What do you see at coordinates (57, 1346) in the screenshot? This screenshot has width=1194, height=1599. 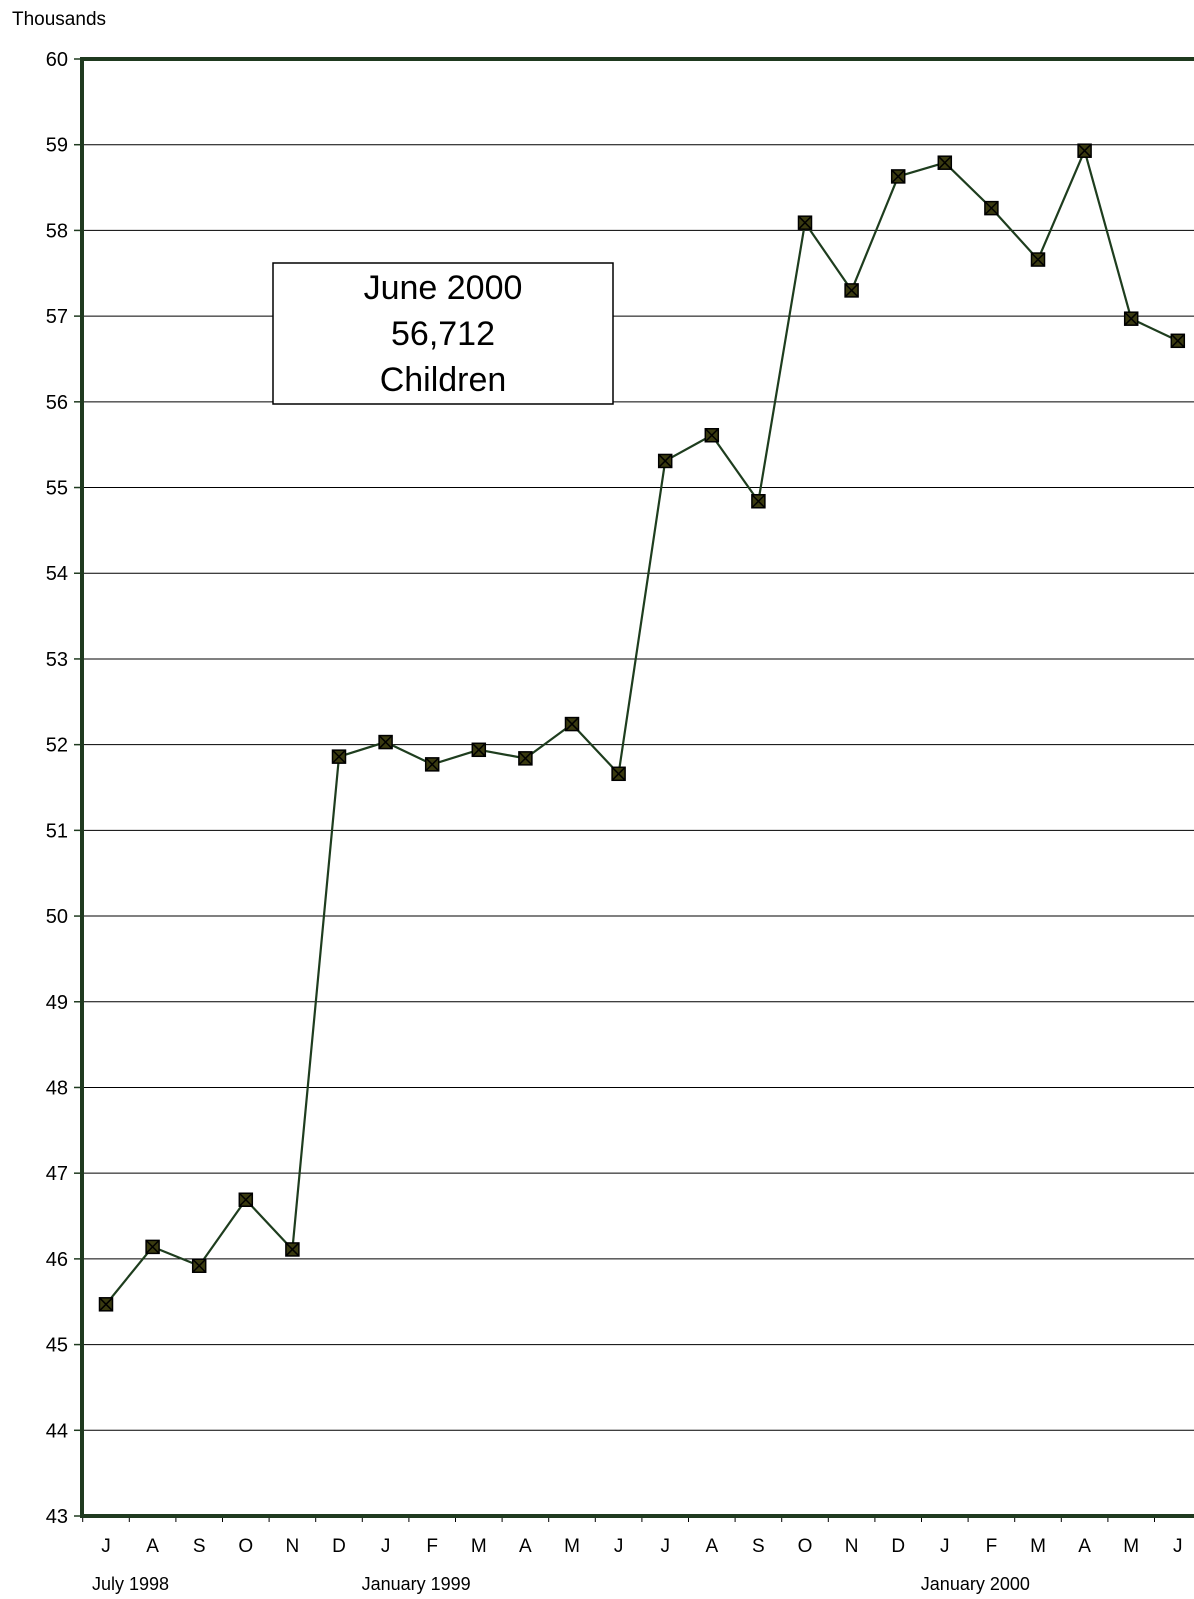 I see `y-tick-label: 45` at bounding box center [57, 1346].